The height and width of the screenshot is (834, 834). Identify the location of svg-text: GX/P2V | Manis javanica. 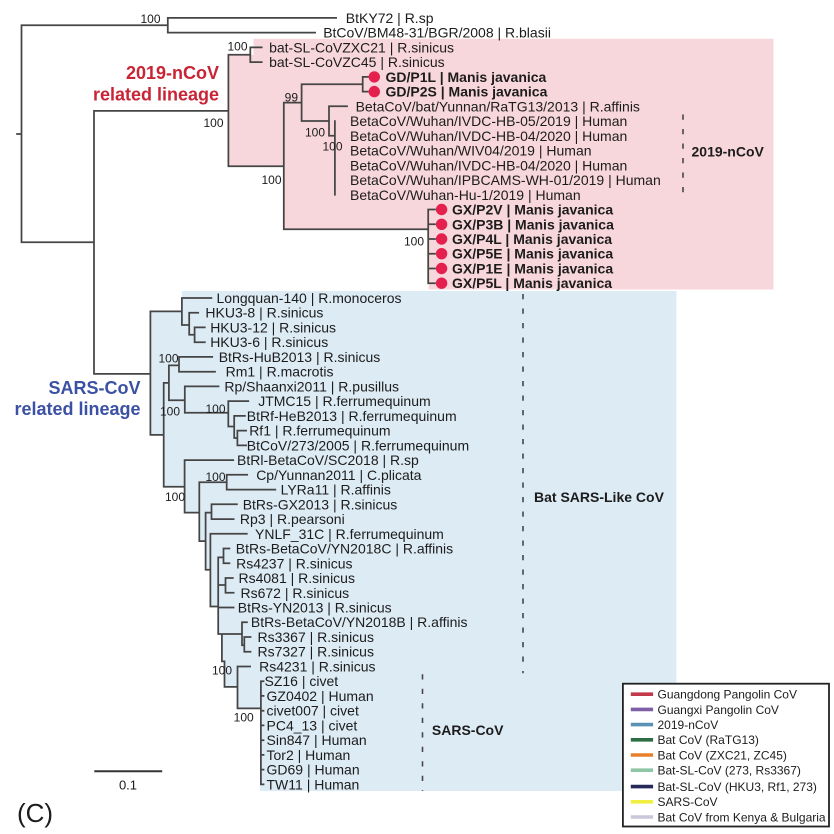
(532, 210).